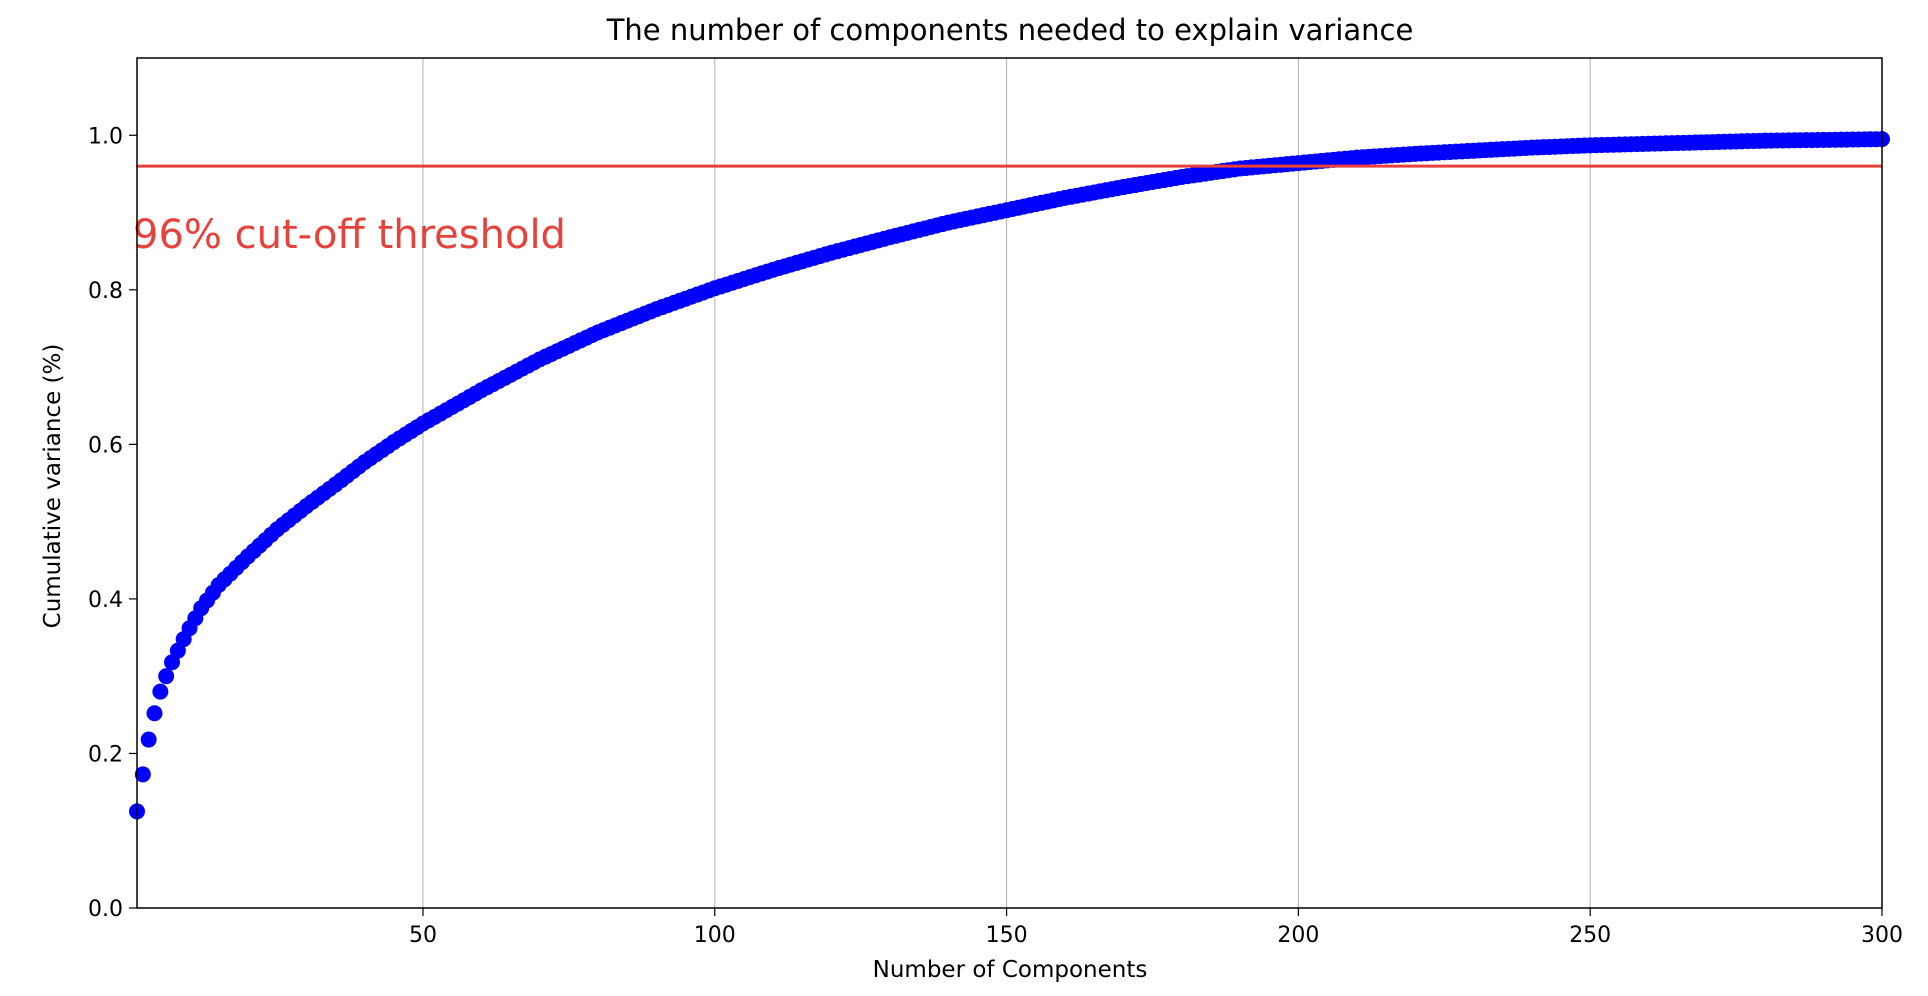  Describe the element at coordinates (715, 935) in the screenshot. I see `x-tick-label: 100` at that location.